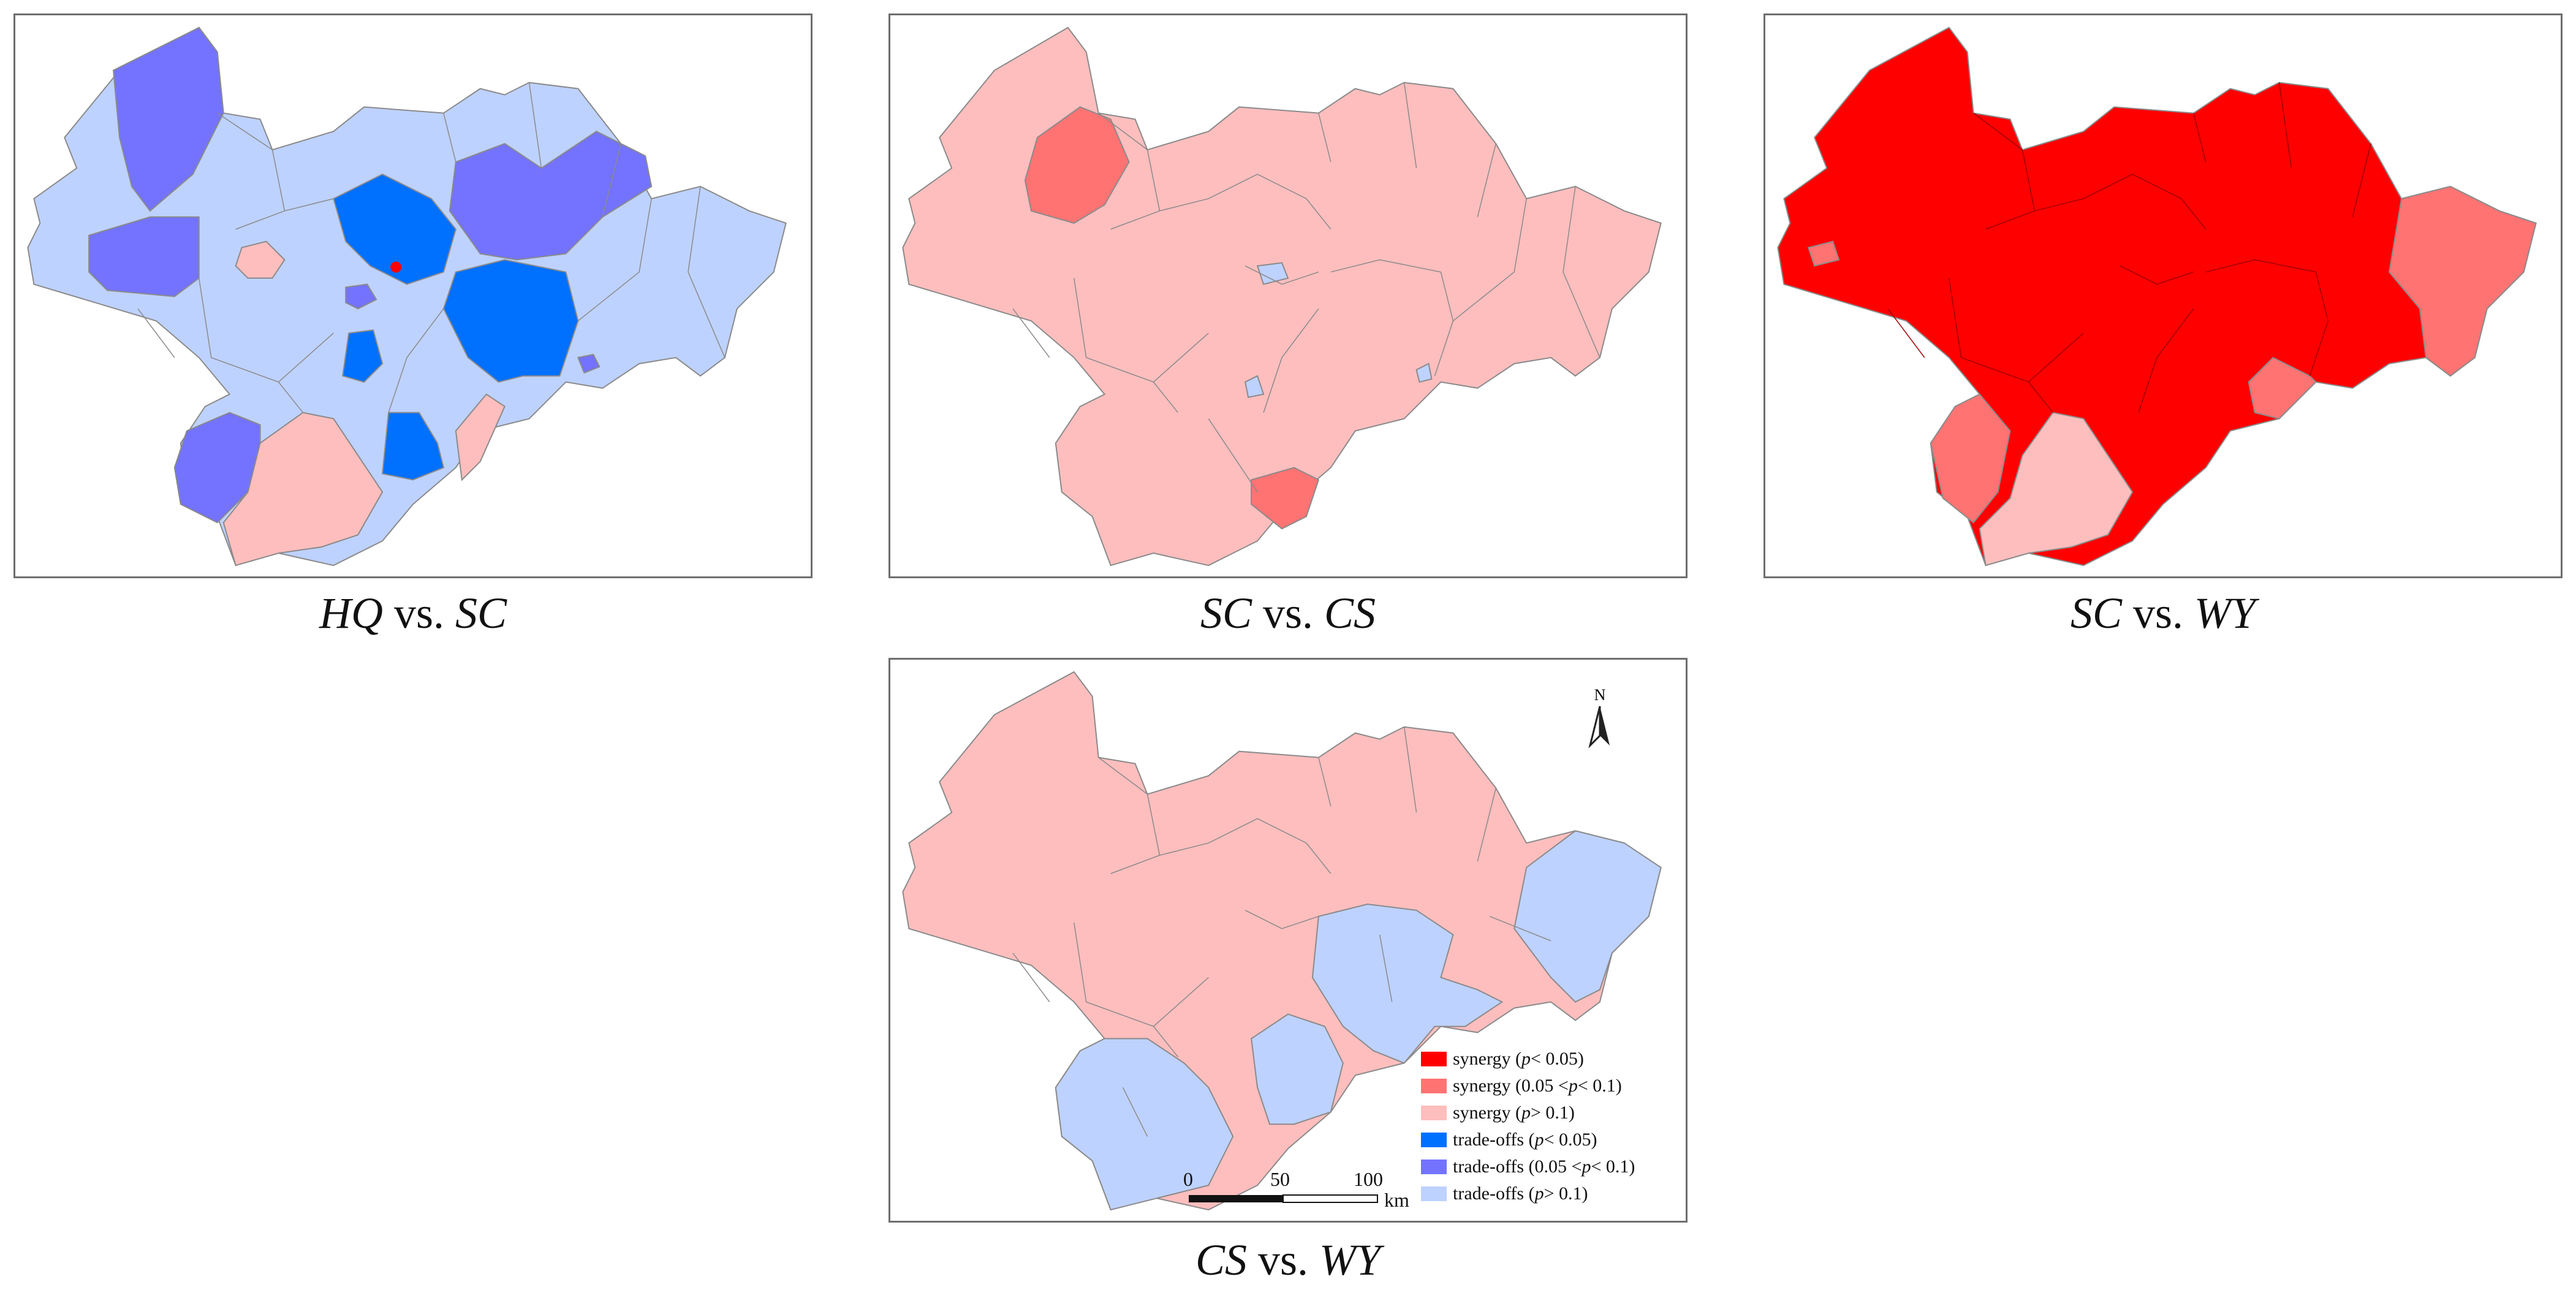  What do you see at coordinates (1517, 1166) in the screenshot?
I see `legend-text: trade-offs (0.05 <` at bounding box center [1517, 1166].